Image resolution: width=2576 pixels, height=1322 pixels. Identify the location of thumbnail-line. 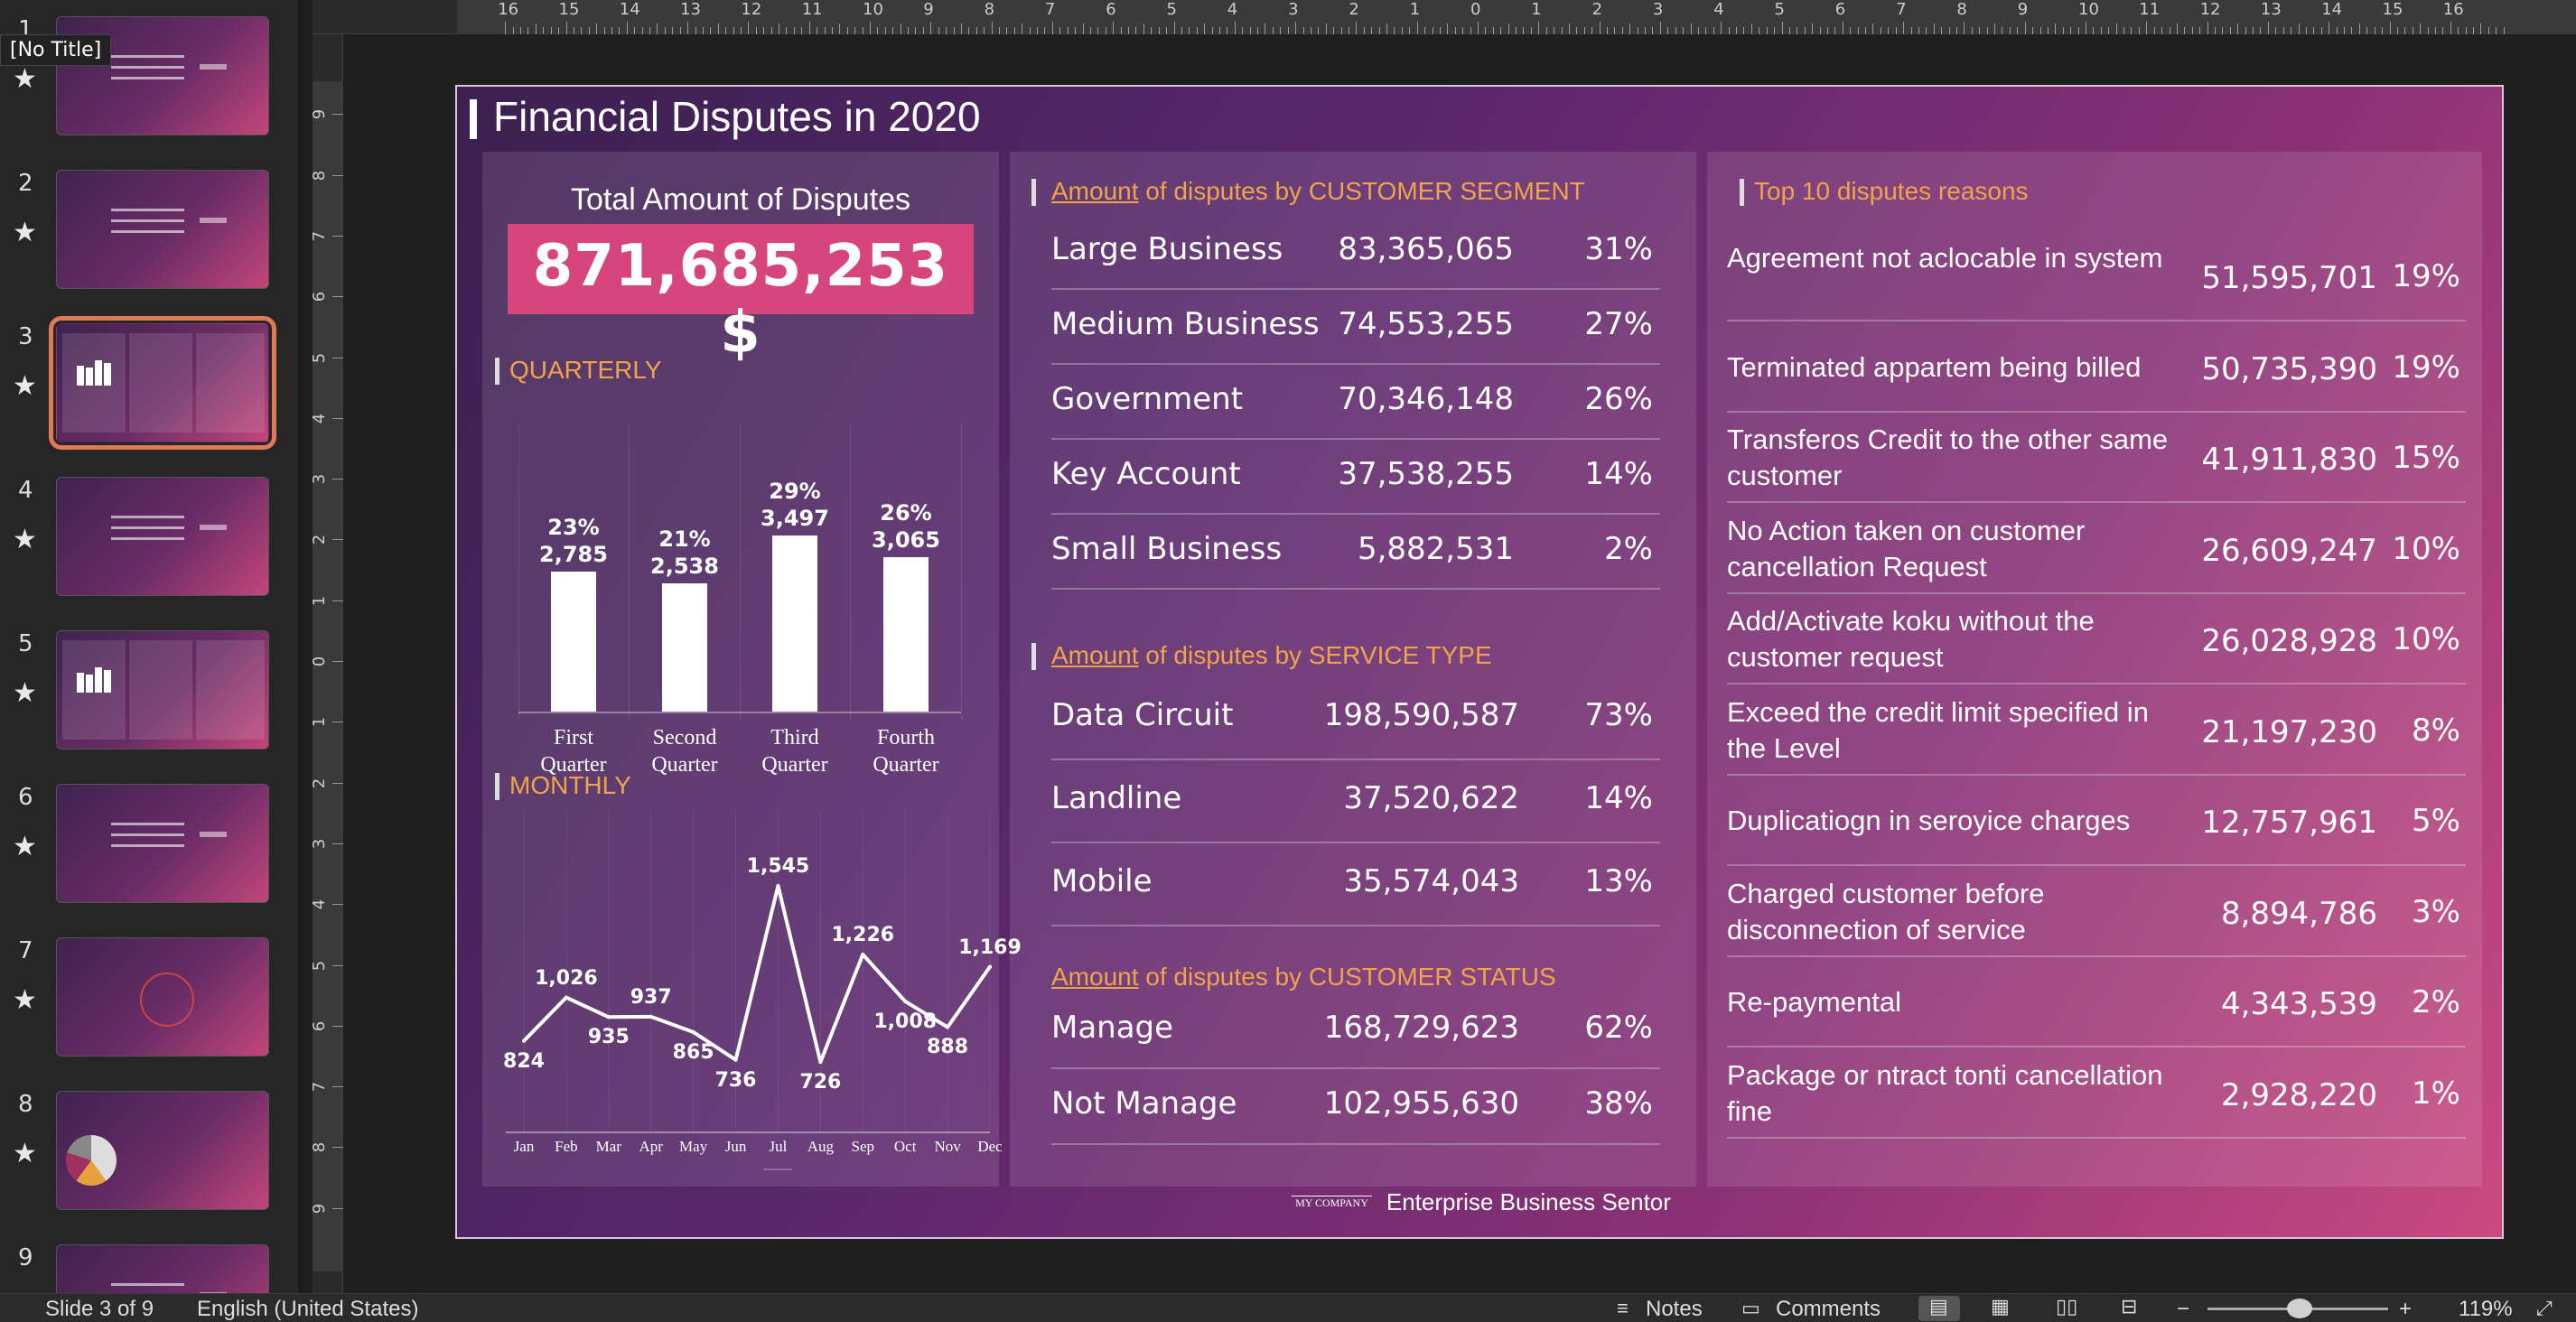
(147, 834).